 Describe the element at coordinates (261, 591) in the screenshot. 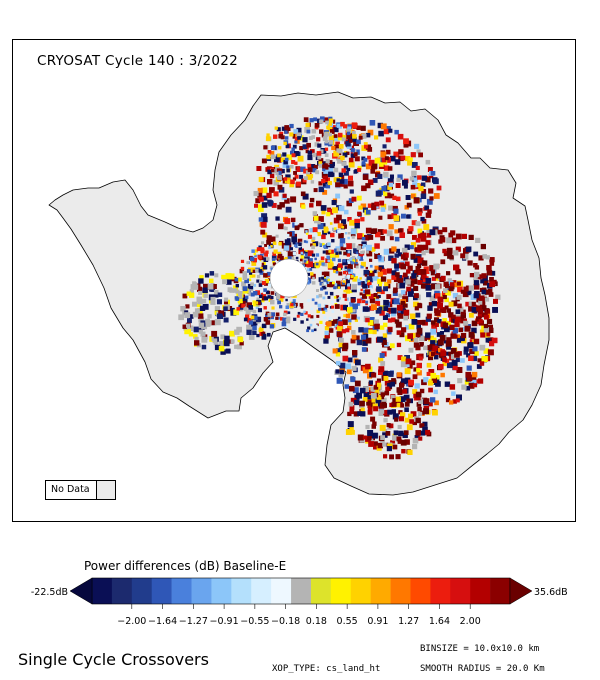

I see `colorbar-cell` at that location.